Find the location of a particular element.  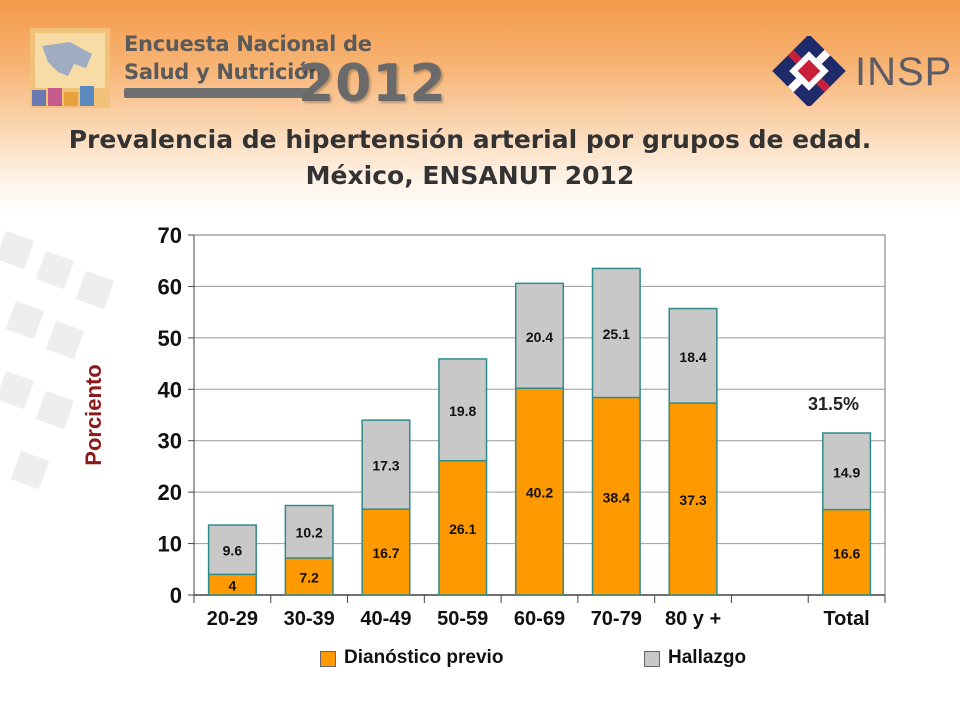

legend-swatch-diagnostico is located at coordinates (328, 659).